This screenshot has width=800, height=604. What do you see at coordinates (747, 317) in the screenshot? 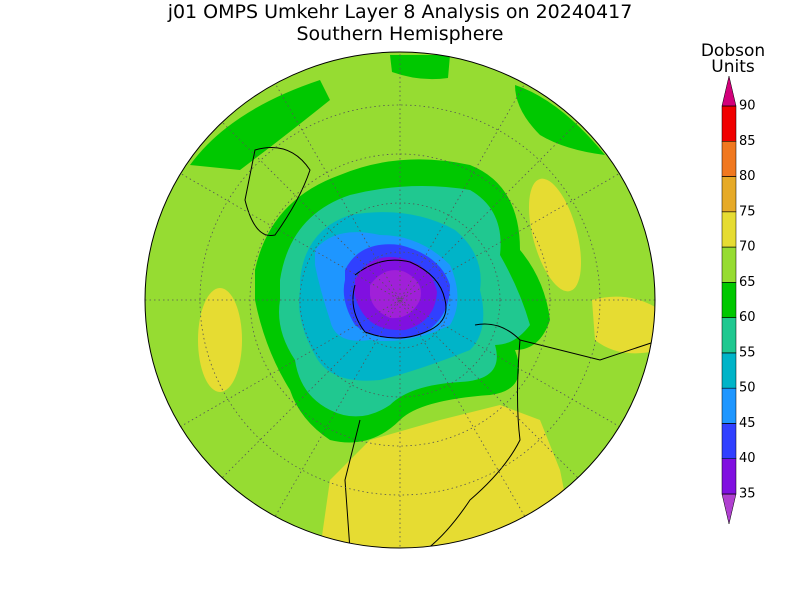
I see `colorbar-tick-label: 60` at bounding box center [747, 317].